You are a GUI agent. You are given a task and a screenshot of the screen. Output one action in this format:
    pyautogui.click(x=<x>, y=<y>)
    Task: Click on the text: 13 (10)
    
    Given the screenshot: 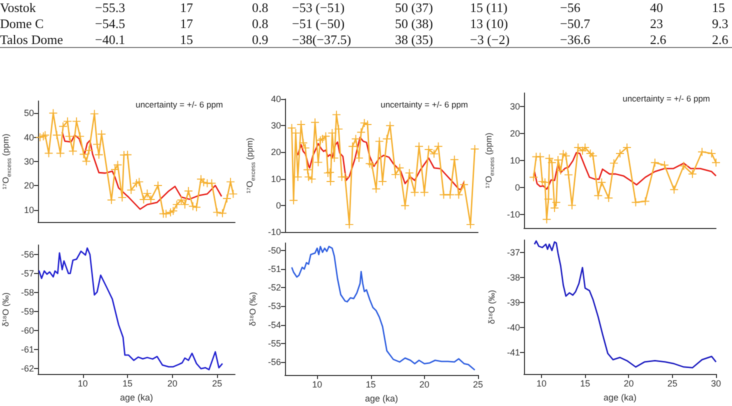 What is the action you would take?
    pyautogui.click(x=489, y=24)
    